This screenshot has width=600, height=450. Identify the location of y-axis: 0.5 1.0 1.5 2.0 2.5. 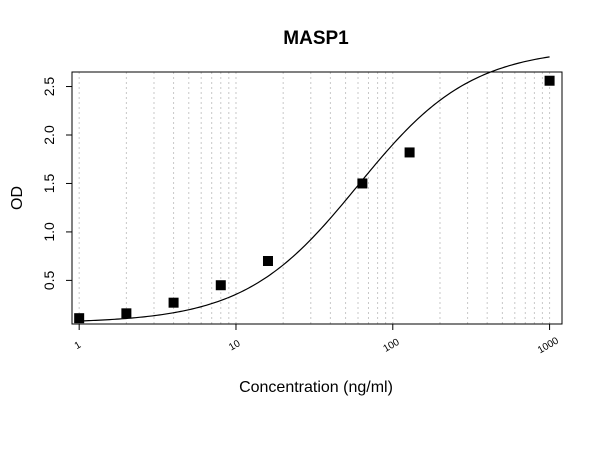
(56, 183).